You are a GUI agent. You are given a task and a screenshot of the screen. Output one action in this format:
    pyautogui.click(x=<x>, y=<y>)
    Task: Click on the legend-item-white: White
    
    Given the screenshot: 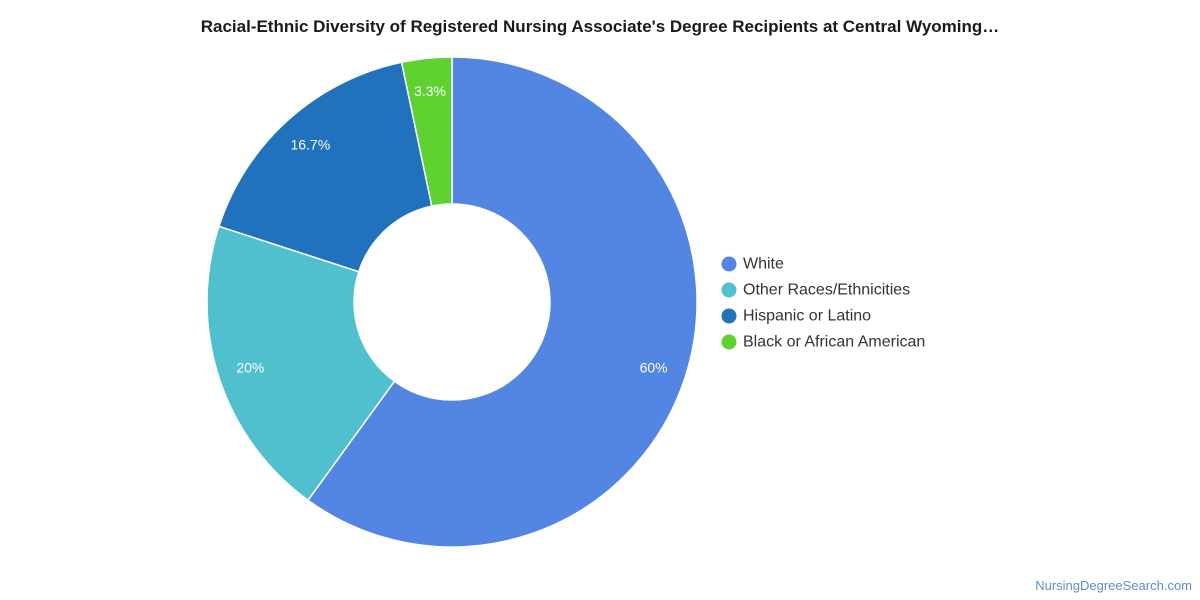 What is the action you would take?
    pyautogui.click(x=753, y=264)
    